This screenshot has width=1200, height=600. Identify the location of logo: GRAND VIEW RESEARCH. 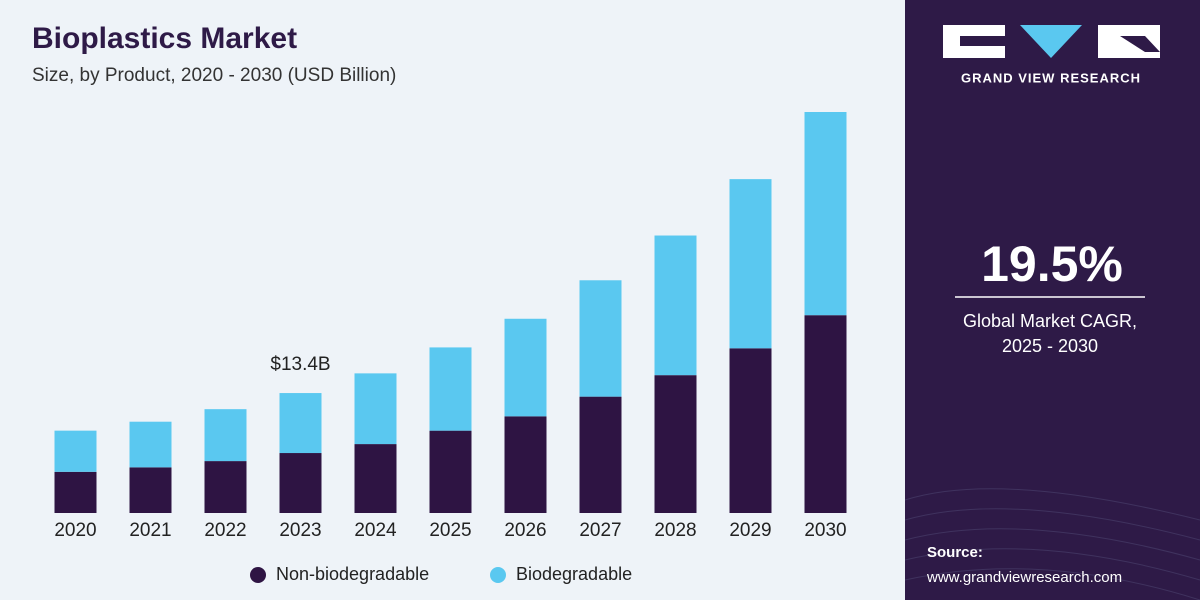
(1051, 55).